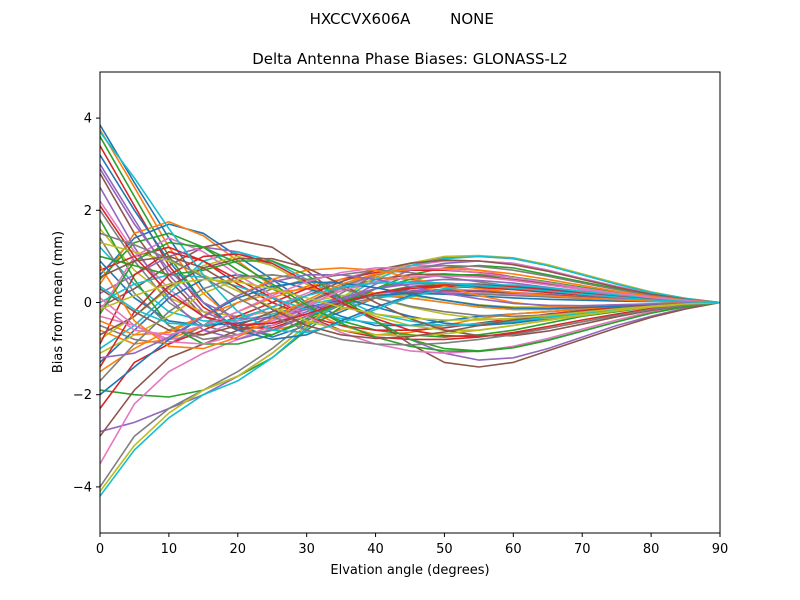 The width and height of the screenshot is (800, 600). I want to click on y-tick-label: 2, so click(88, 211).